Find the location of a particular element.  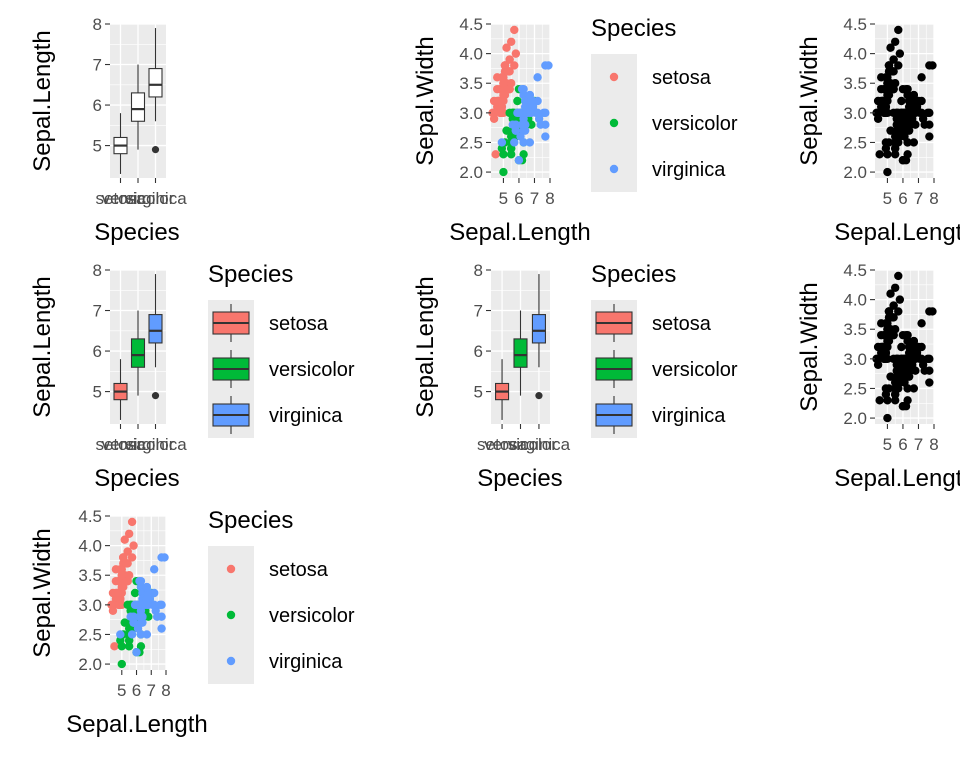

x-axis-title: Species is located at coordinates (519, 478).